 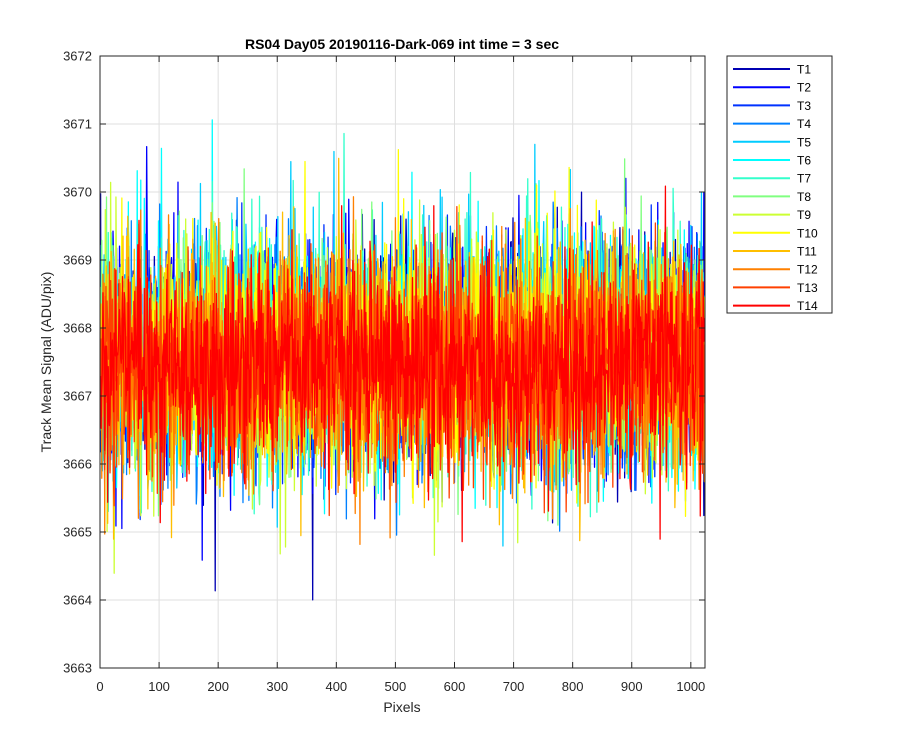 I want to click on legend-label-t1: T1, so click(x=804, y=70).